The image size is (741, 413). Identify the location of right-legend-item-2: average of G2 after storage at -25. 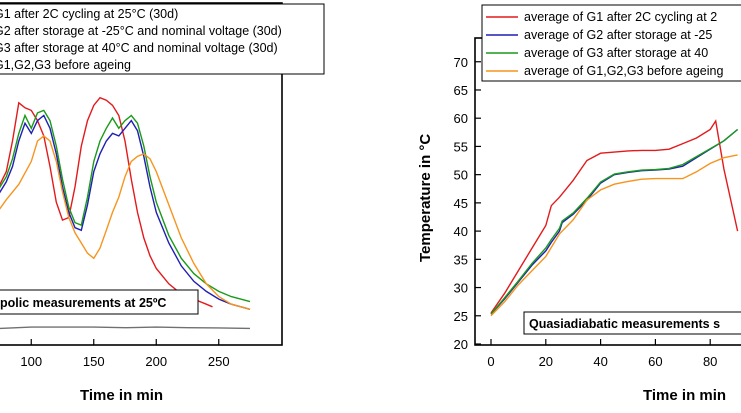
(618, 35).